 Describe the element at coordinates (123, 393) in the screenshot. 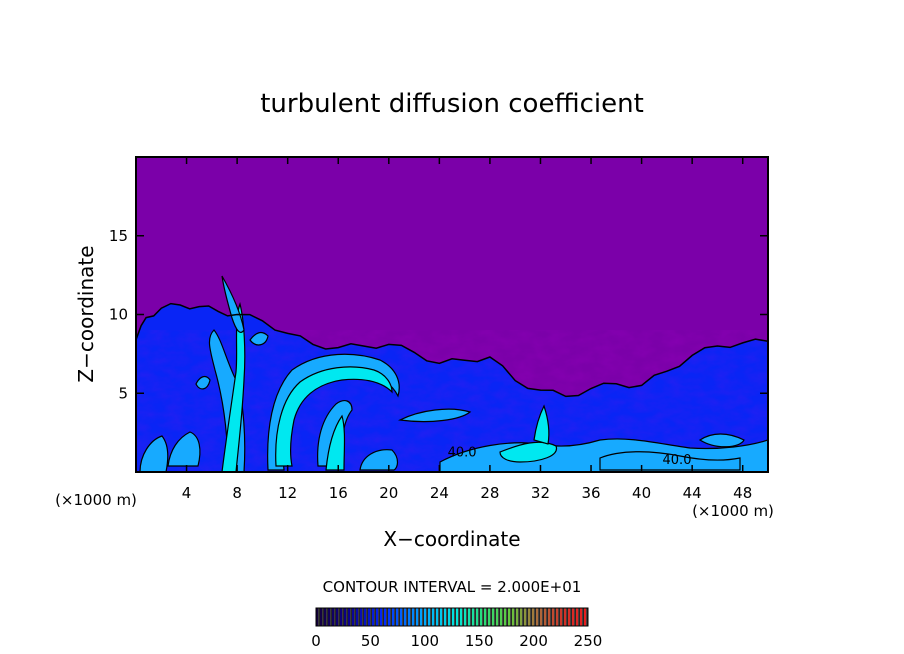

I see `y-tick-label: 5` at that location.